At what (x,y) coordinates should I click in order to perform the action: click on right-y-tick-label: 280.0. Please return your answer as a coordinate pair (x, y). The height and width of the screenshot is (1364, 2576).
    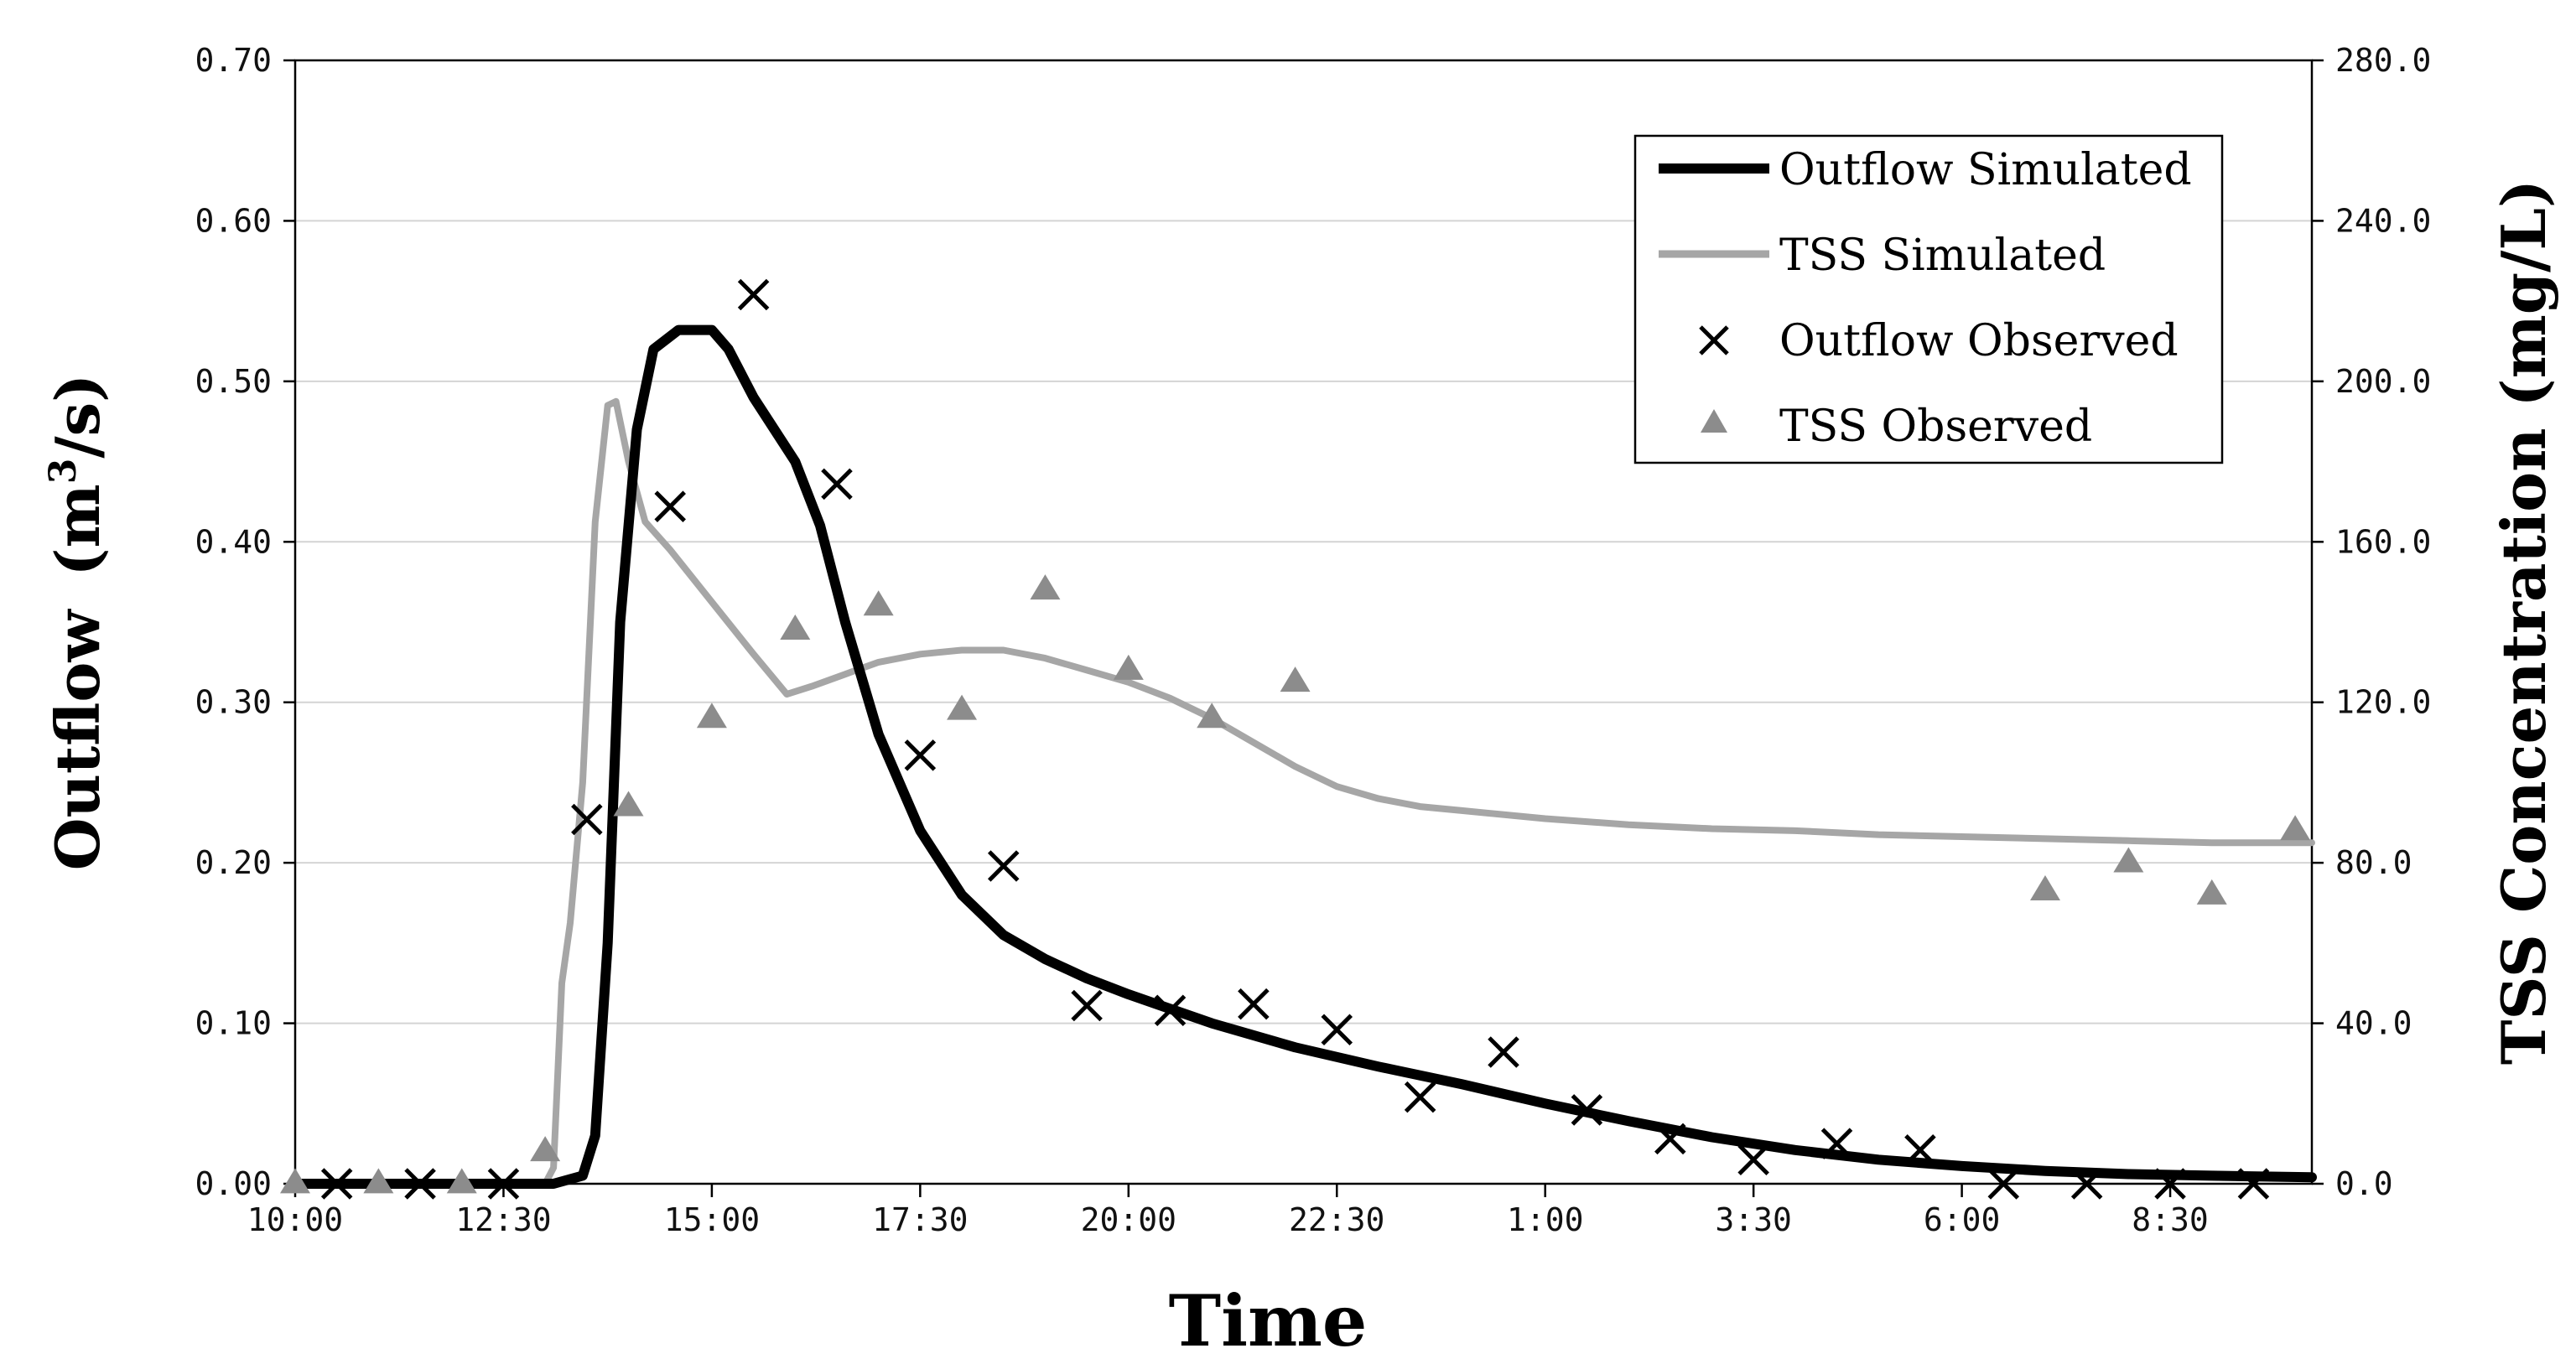
    Looking at the image, I should click on (2383, 61).